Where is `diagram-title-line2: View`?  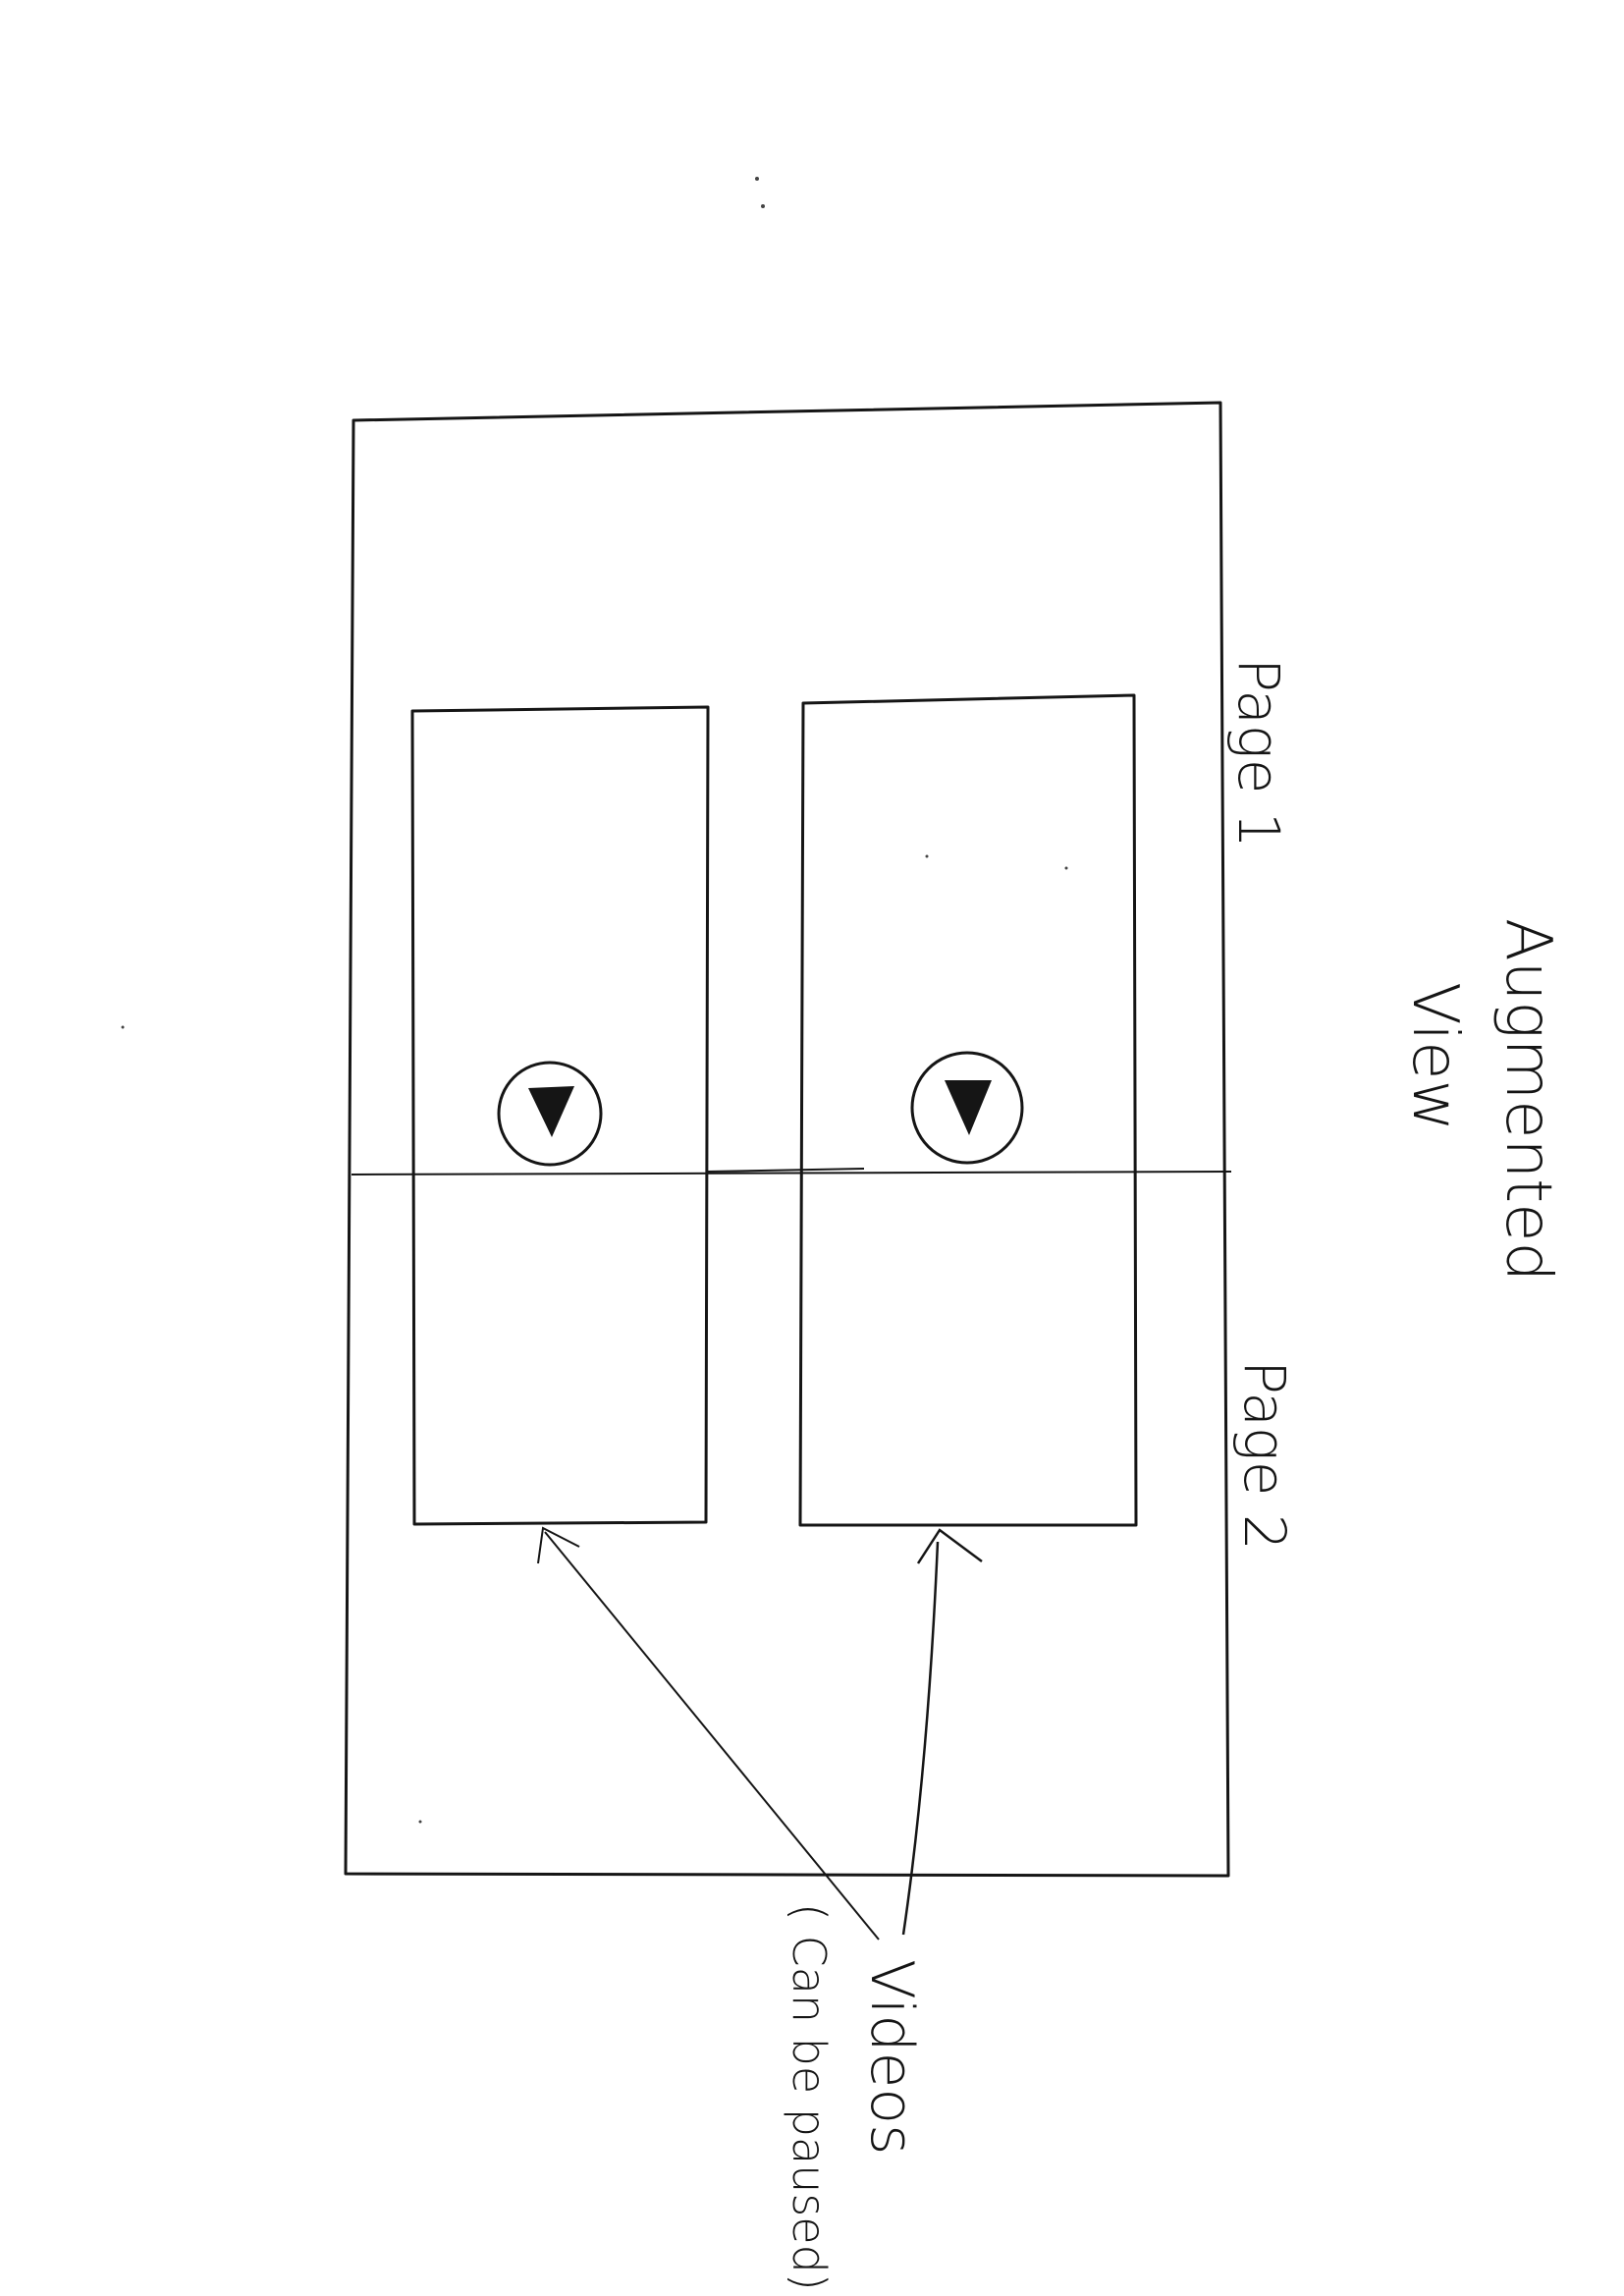 diagram-title-line2: View is located at coordinates (1434, 1056).